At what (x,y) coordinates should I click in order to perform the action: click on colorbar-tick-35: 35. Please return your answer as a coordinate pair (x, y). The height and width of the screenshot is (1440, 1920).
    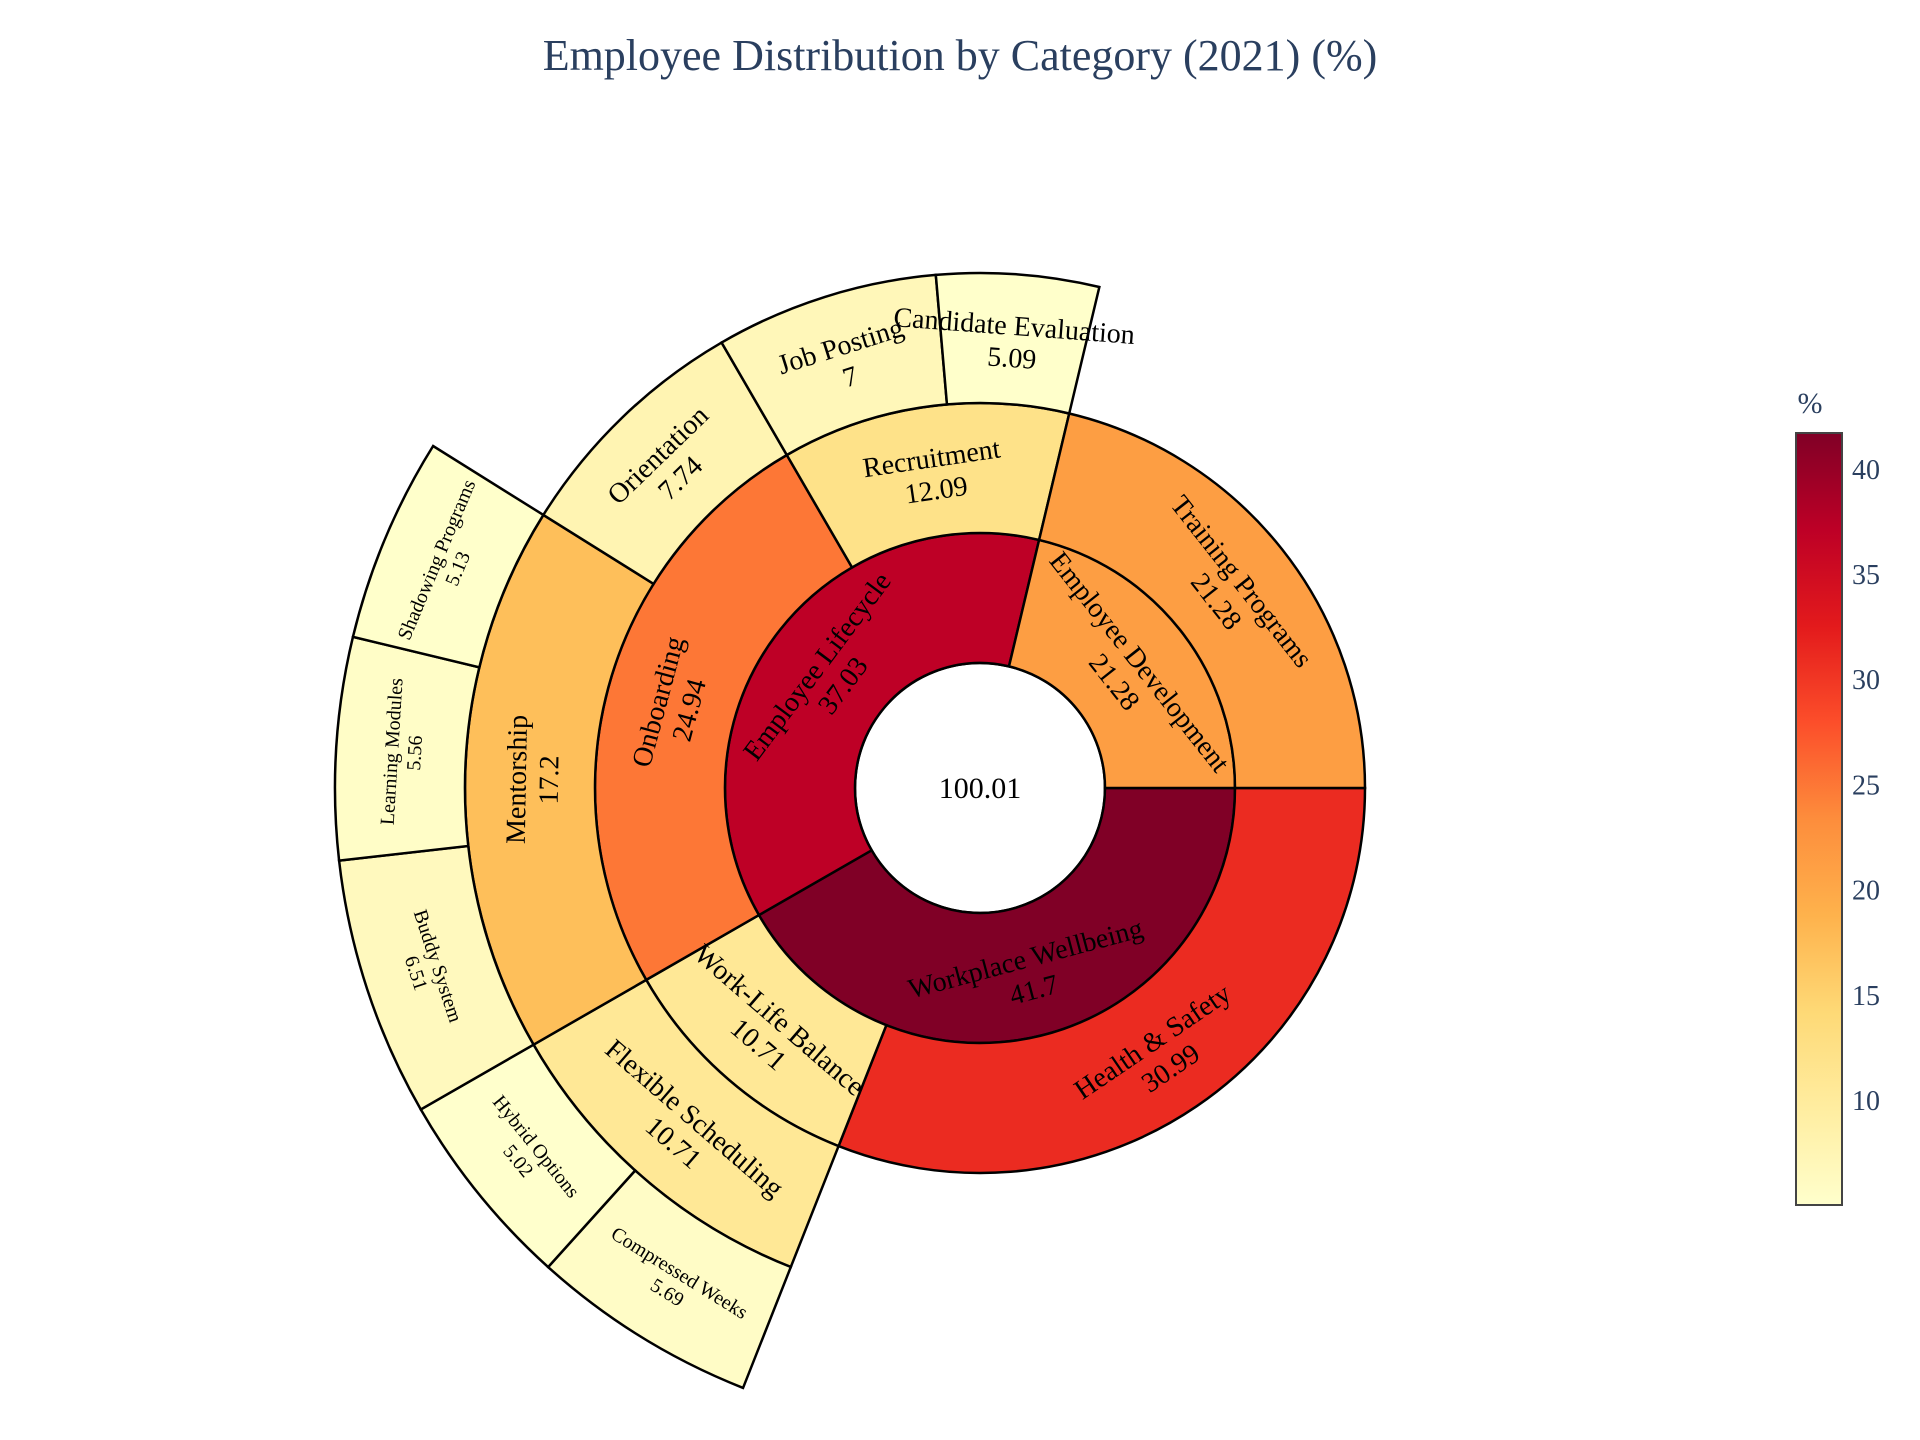
    Looking at the image, I should click on (1866, 575).